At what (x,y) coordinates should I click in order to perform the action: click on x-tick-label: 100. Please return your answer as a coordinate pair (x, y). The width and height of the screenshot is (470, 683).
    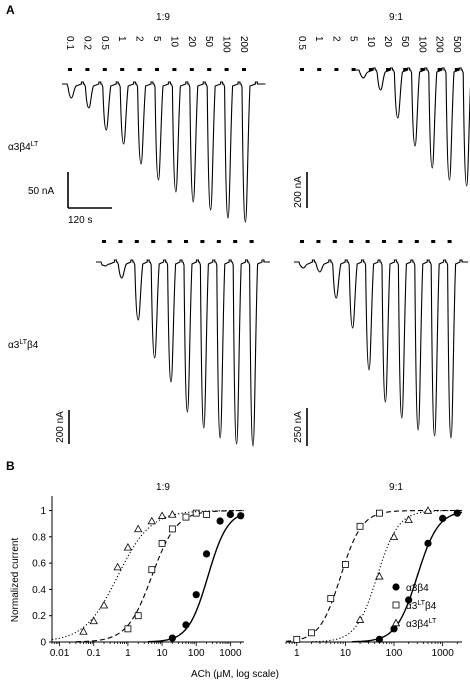
    Looking at the image, I should click on (196, 653).